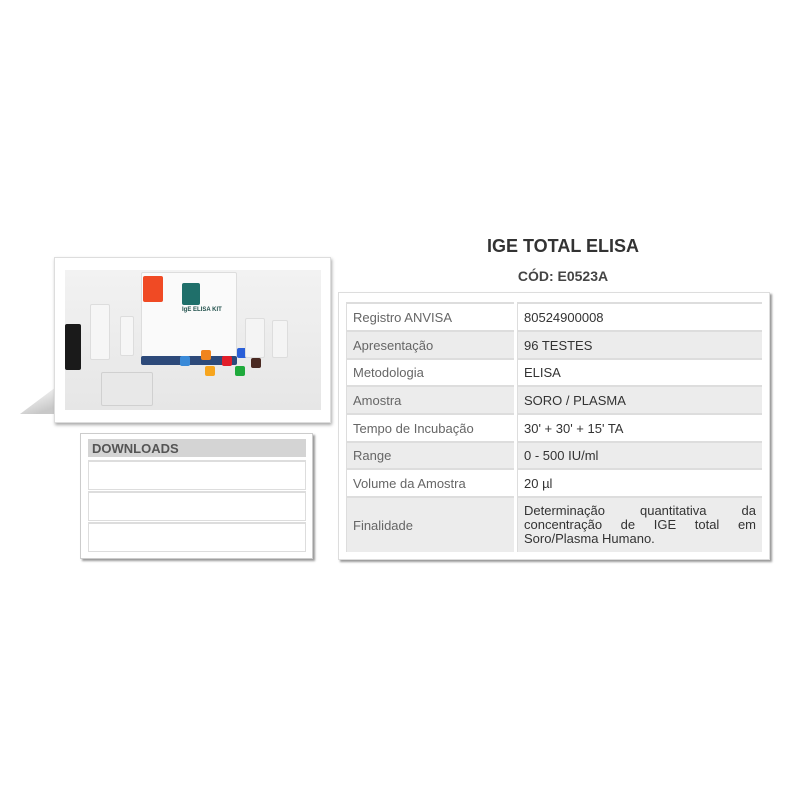  Describe the element at coordinates (639, 344) in the screenshot. I see `spec-value: 96 TESTES` at that location.